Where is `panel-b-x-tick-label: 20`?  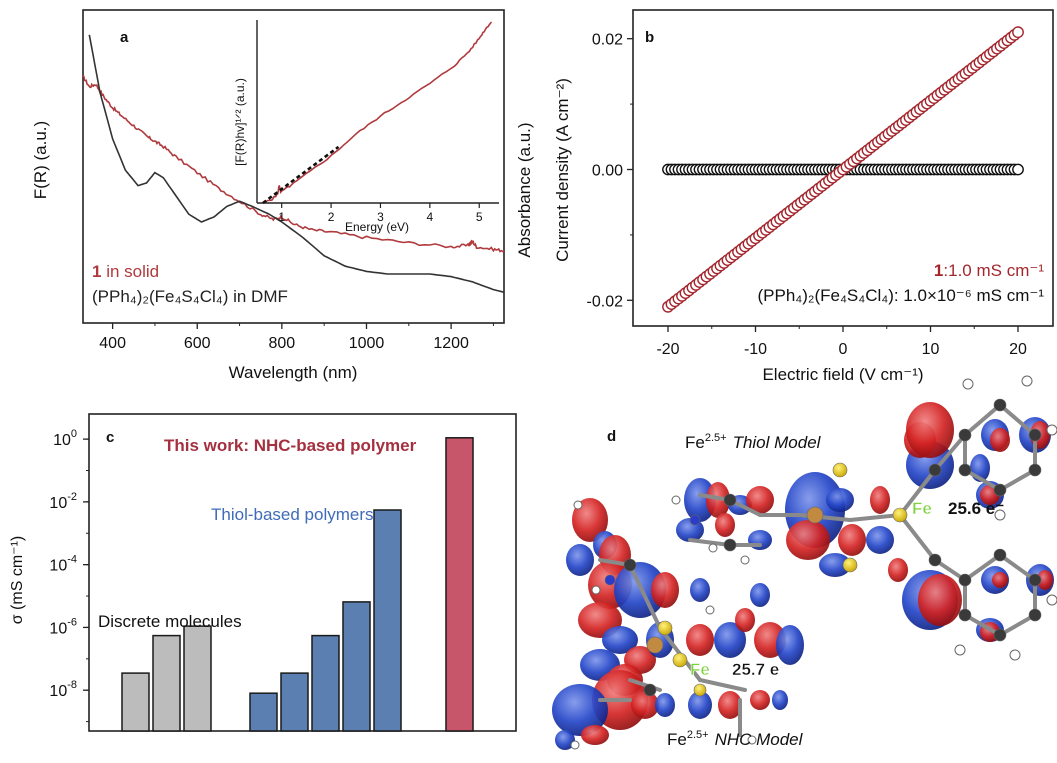
panel-b-x-tick-label: 20 is located at coordinates (1018, 349).